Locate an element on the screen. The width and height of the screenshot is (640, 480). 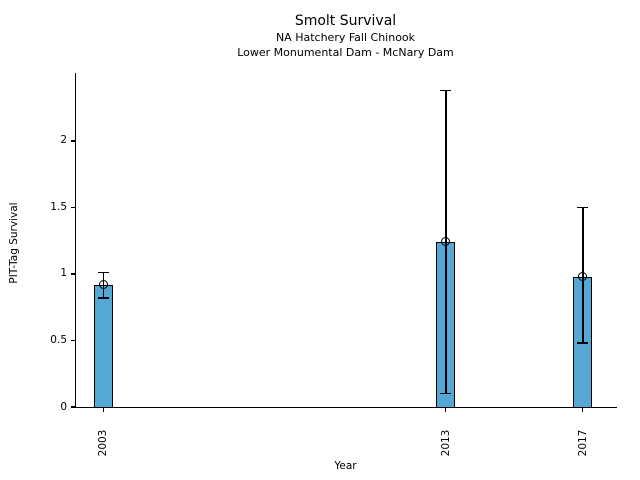
y-tick-label: 0 is located at coordinates (63, 406).